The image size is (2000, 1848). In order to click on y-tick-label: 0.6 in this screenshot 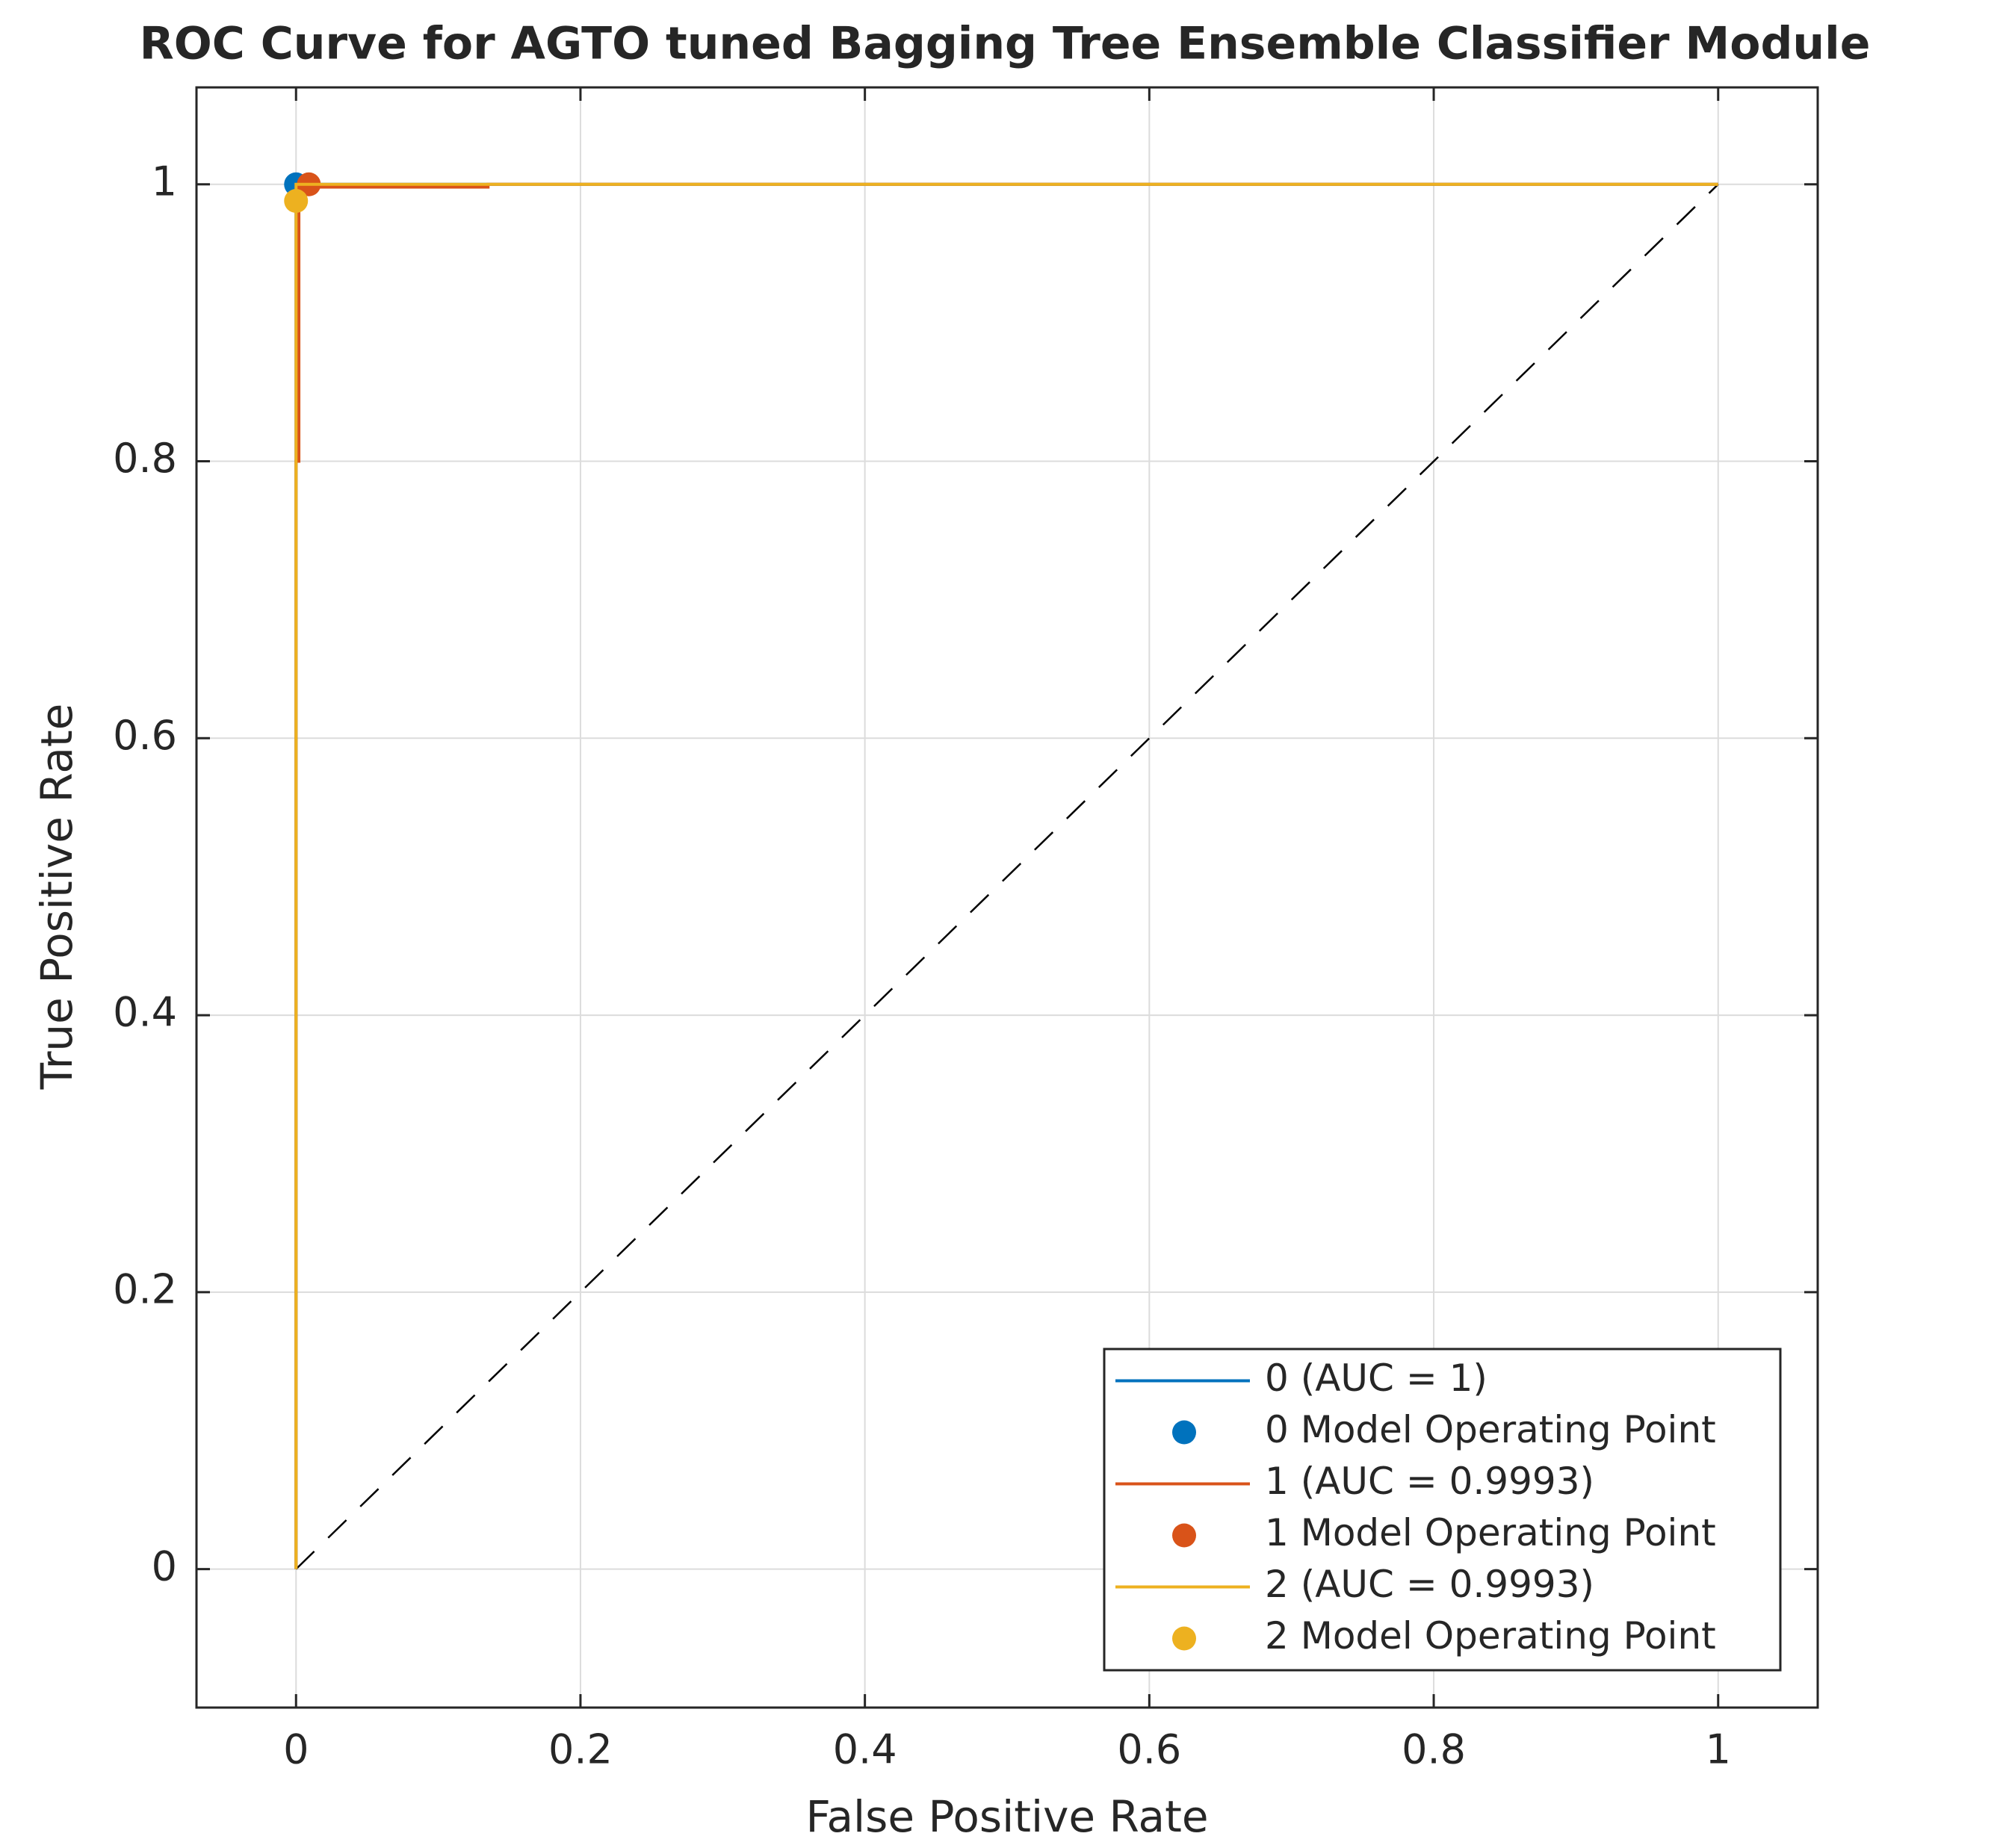, I will do `click(145, 736)`.